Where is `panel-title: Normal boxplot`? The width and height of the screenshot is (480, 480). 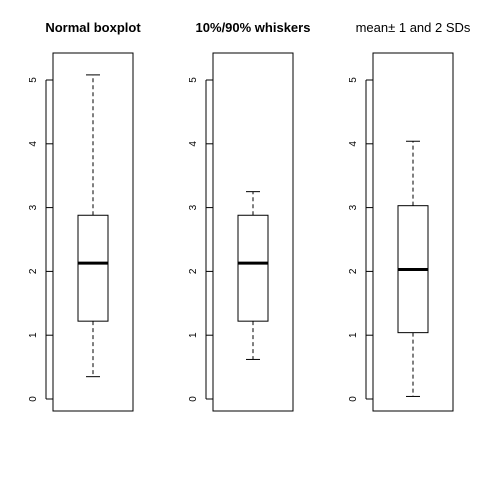
panel-title: Normal boxplot is located at coordinates (93, 27).